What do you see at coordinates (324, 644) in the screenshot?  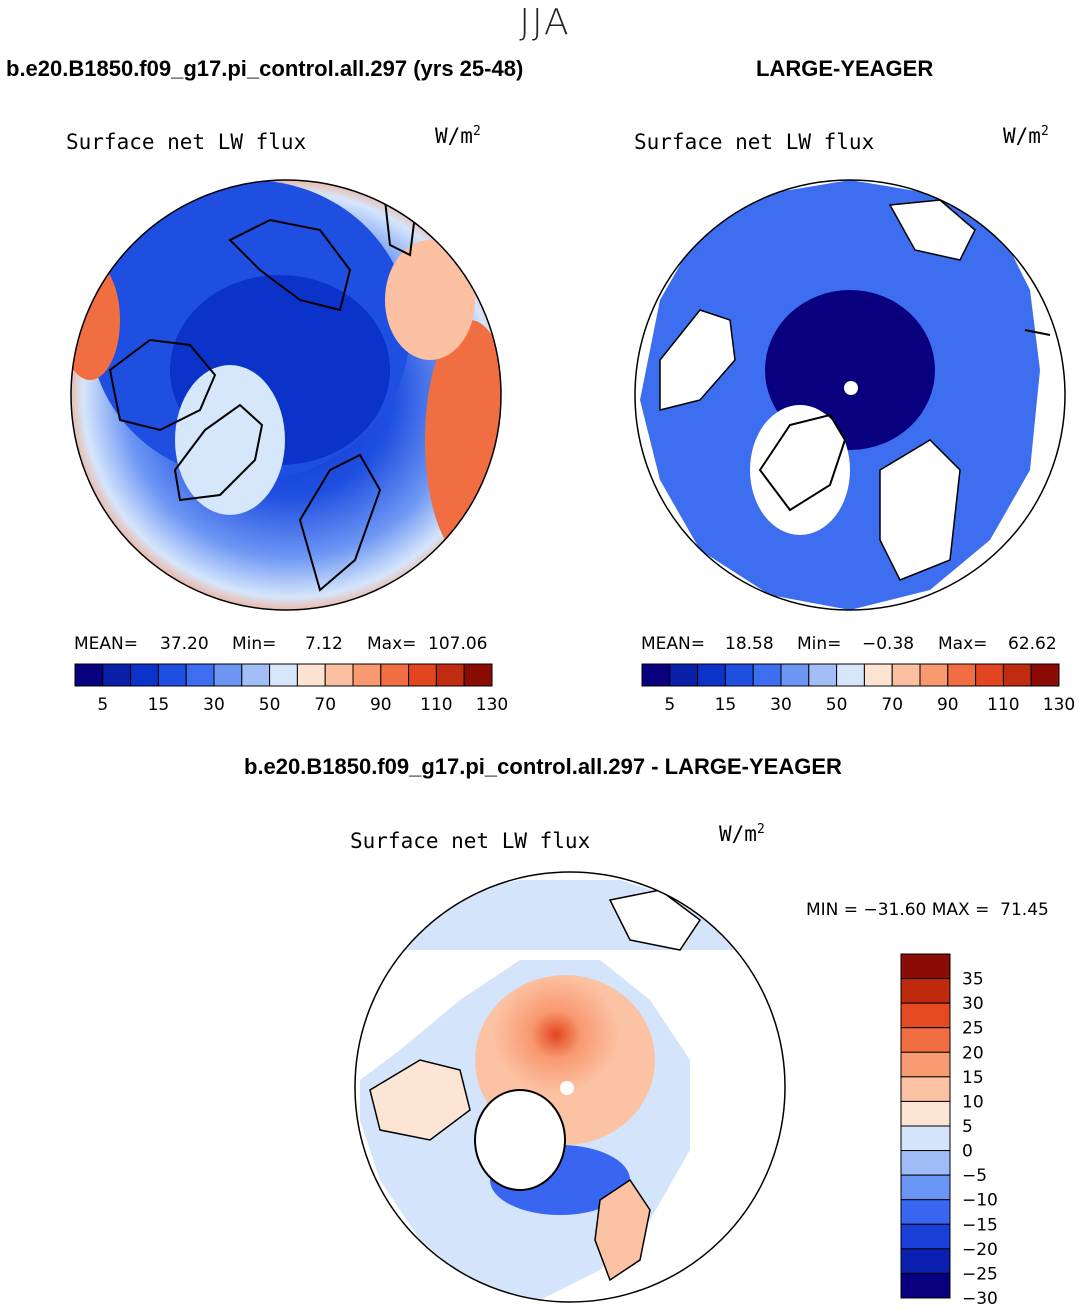 I see `panel1-min-value: 7.12` at bounding box center [324, 644].